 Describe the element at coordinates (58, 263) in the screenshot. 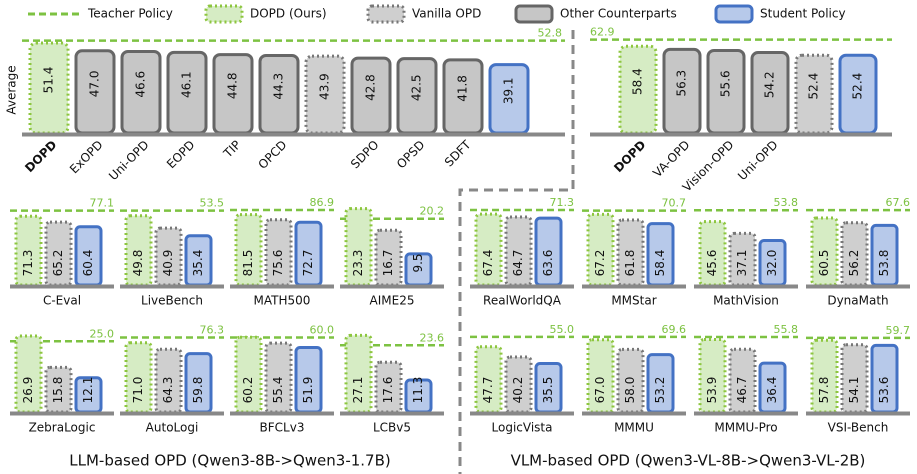

I see `value-label: 65.2` at that location.